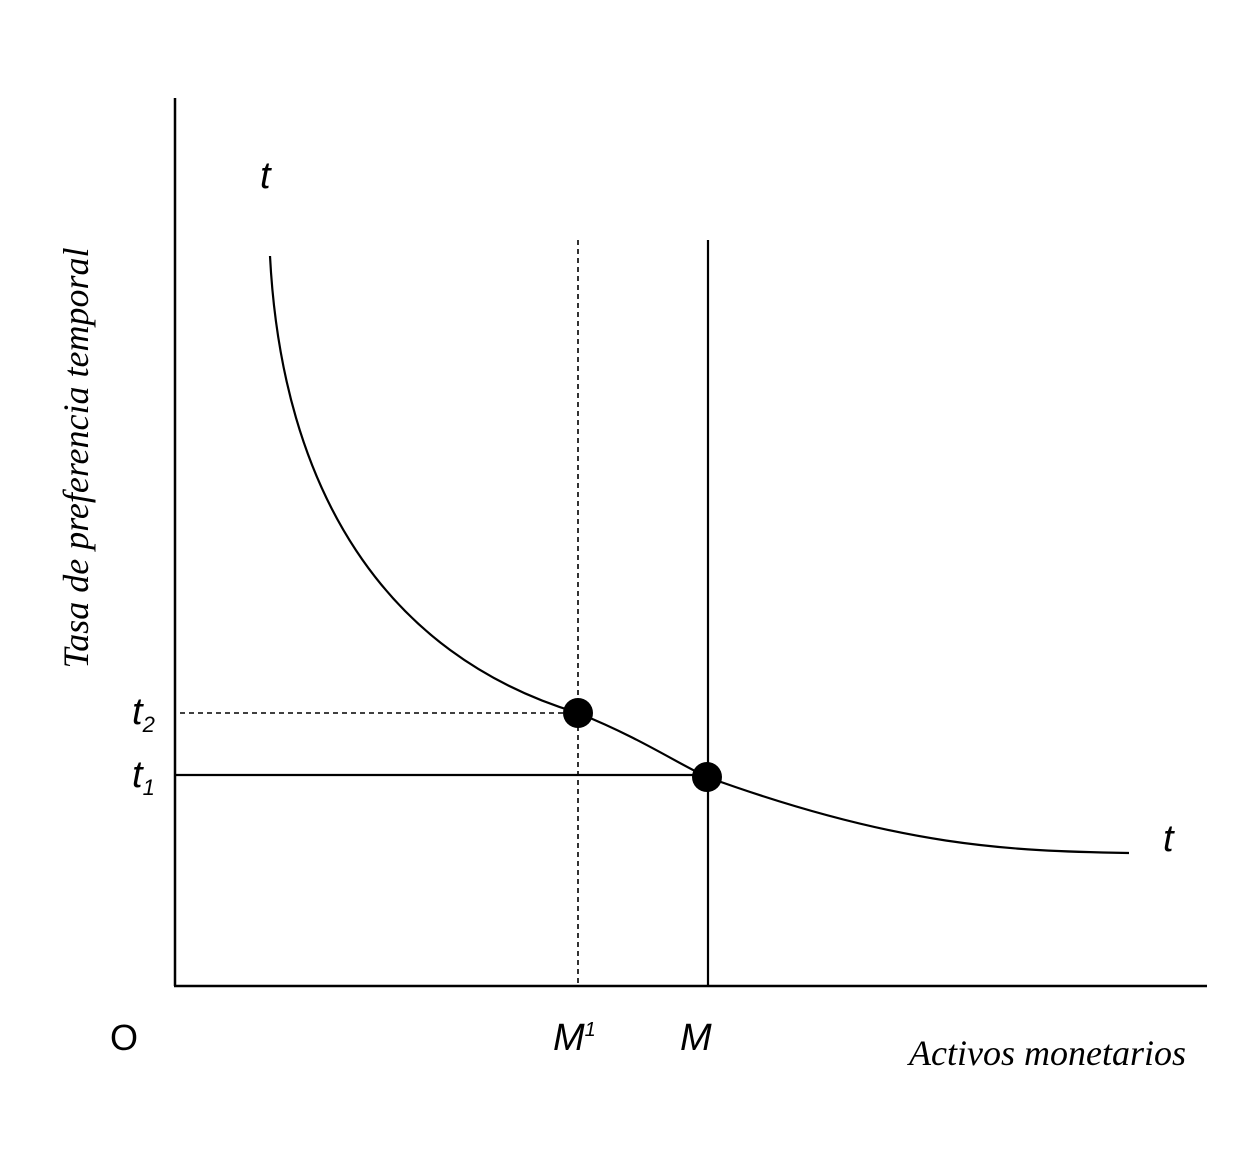  What do you see at coordinates (707, 777) in the screenshot?
I see `point-t1-m` at bounding box center [707, 777].